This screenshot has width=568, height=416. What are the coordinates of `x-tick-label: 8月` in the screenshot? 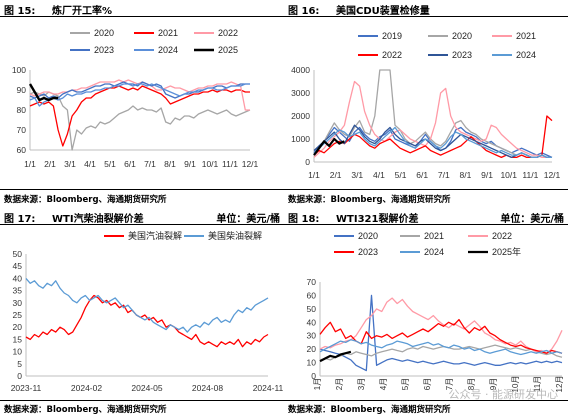 It's located at (471, 384).